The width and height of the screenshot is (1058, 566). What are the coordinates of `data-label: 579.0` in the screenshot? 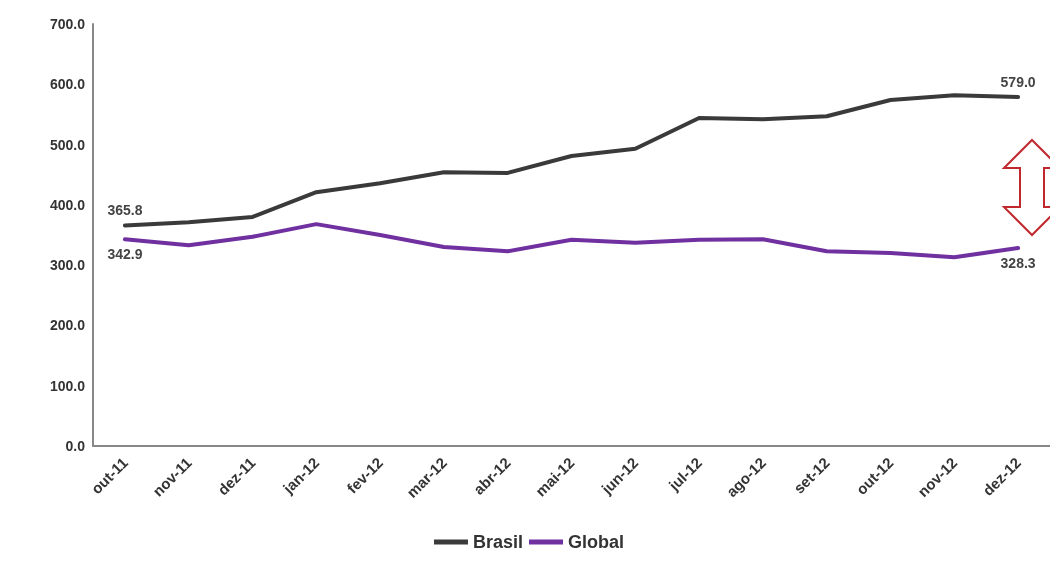 It's located at (1018, 81).